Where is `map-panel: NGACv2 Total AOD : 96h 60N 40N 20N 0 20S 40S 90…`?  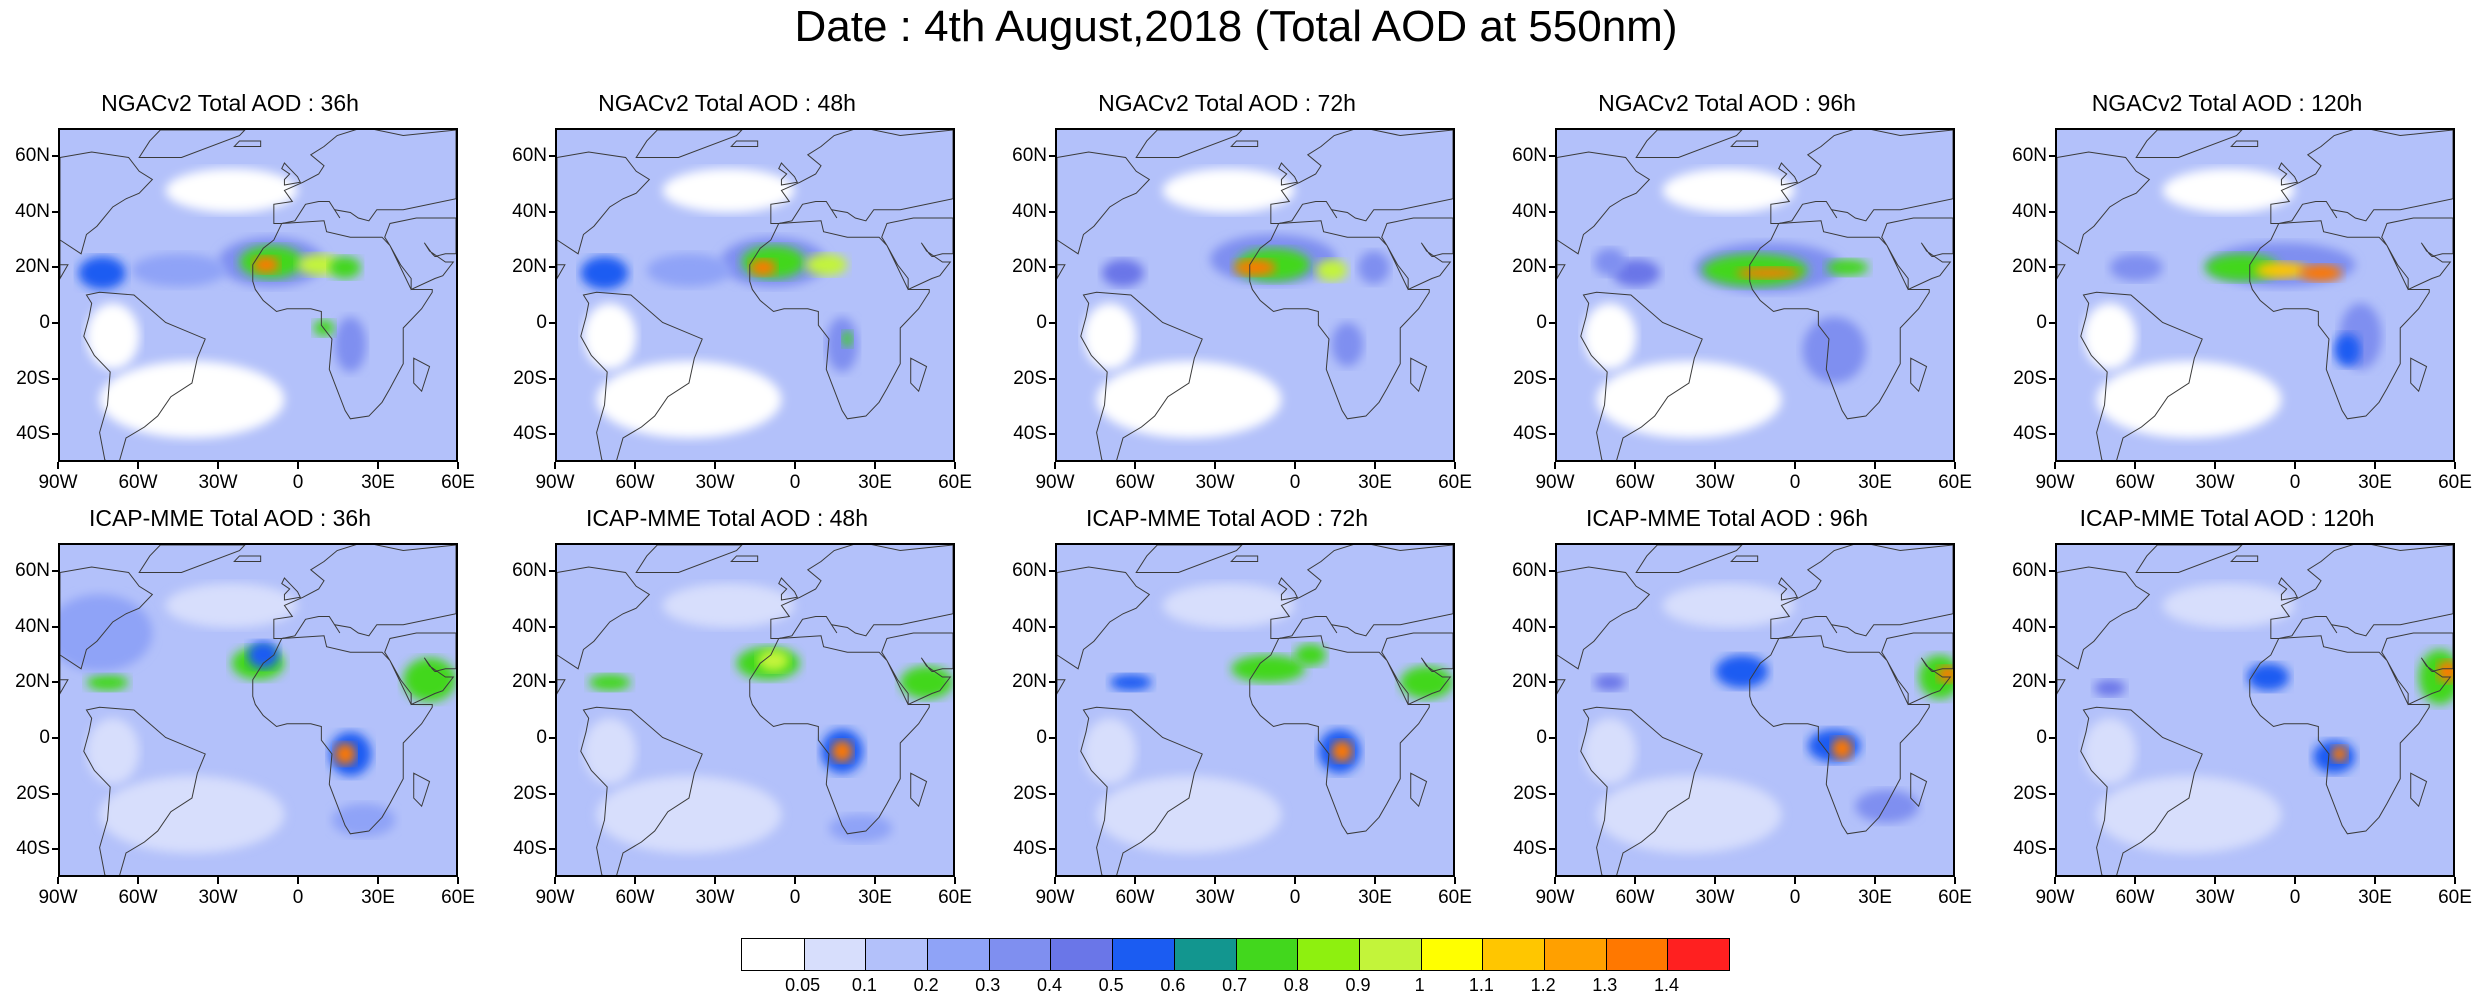 map-panel: NGACv2 Total AOD : 96h 60N 40N 20N 0 20S 40S 90… is located at coordinates (1734, 300).